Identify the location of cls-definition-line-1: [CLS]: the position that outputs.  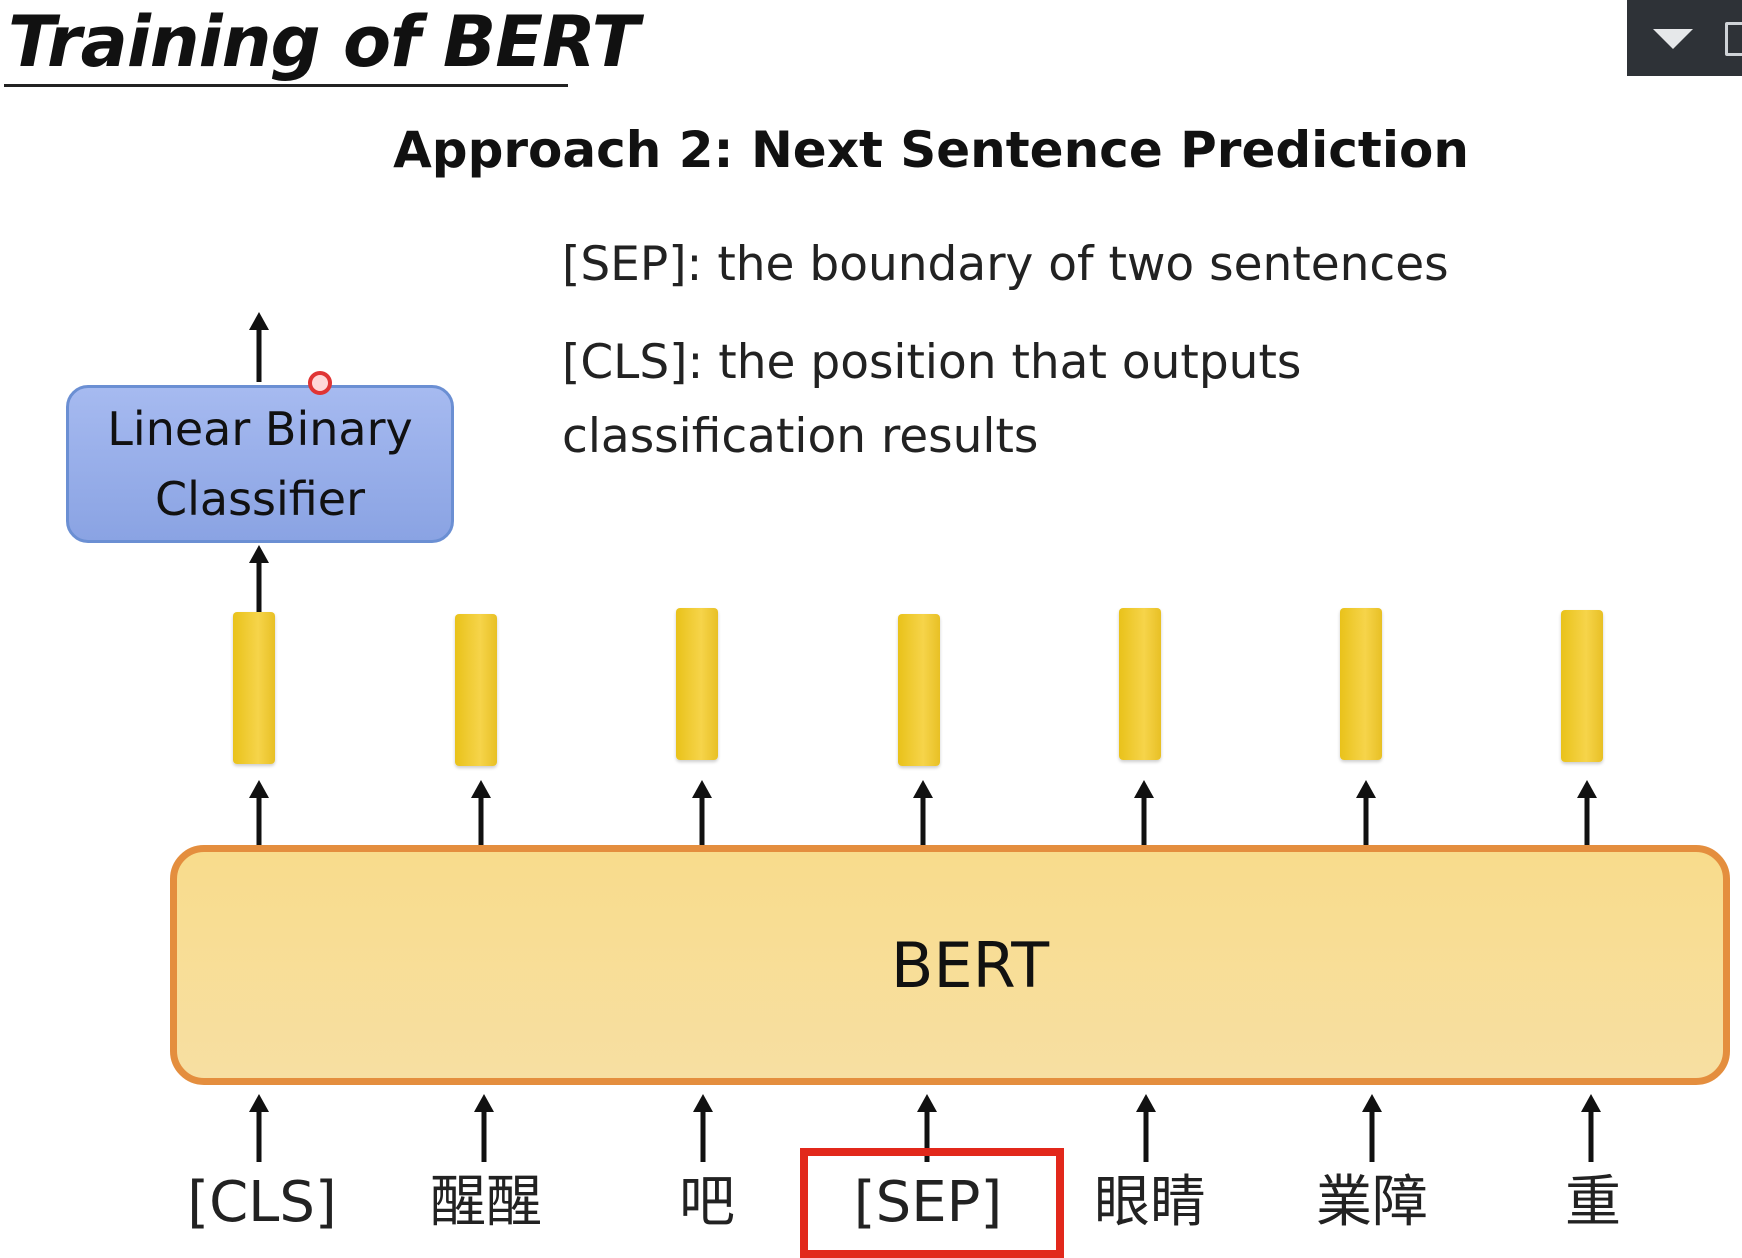
(932, 362).